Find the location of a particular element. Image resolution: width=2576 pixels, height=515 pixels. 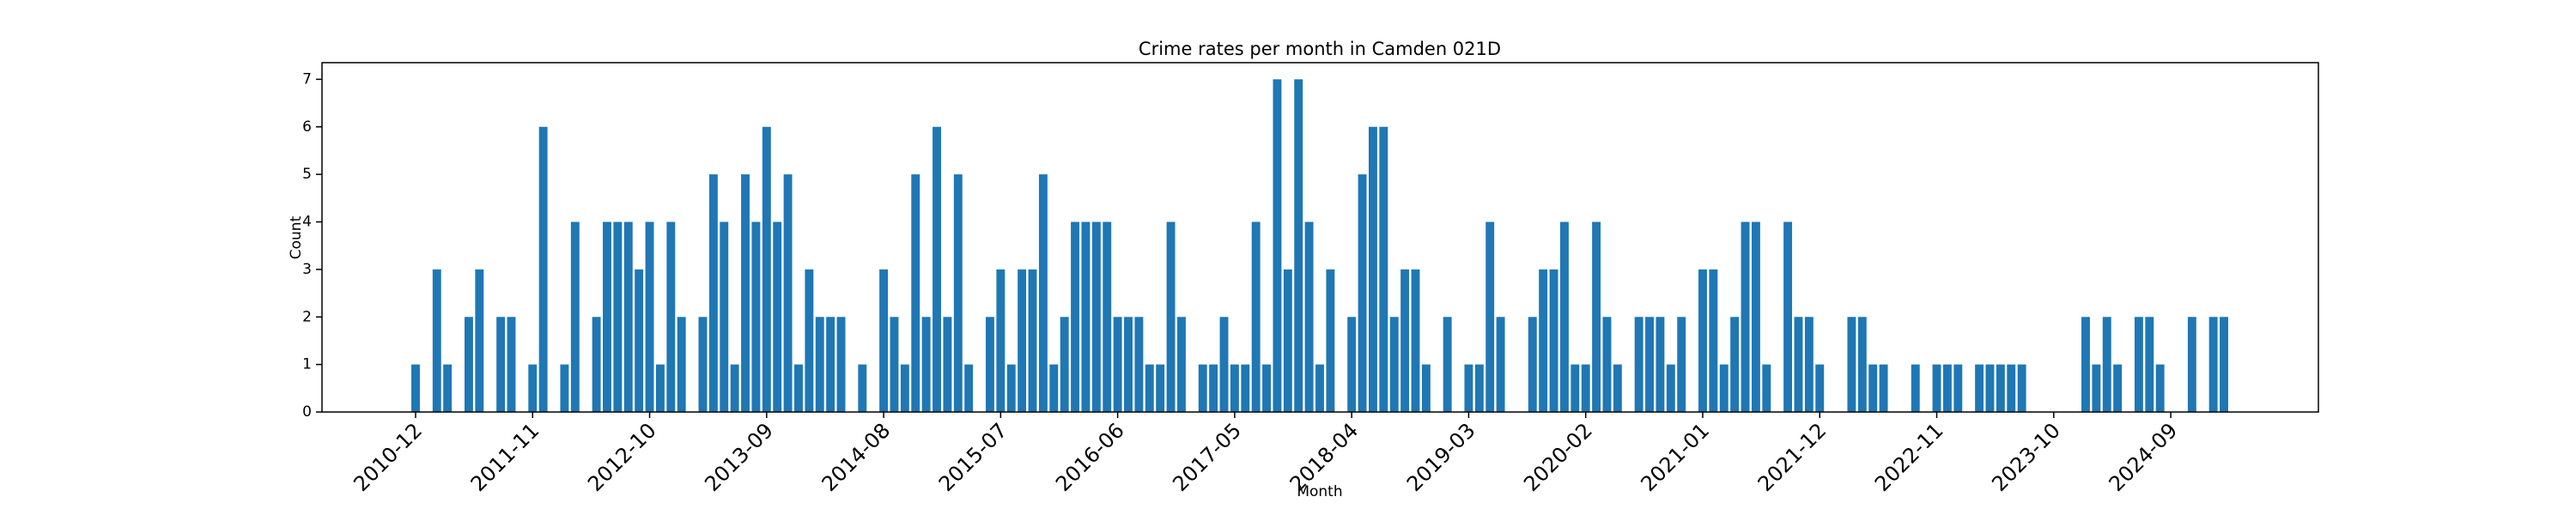

y-tick-label: 0 is located at coordinates (307, 412).